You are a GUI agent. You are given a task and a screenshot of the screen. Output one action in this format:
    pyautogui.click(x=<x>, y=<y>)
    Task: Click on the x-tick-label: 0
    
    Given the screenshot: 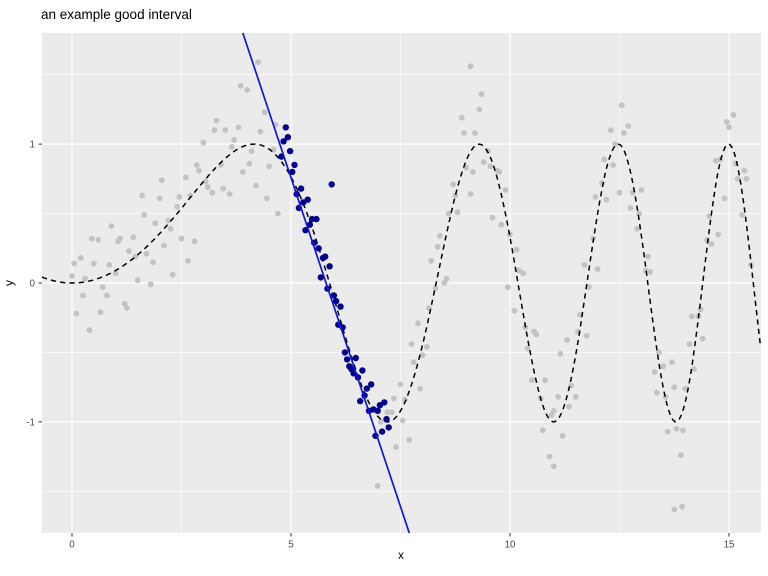 What is the action you would take?
    pyautogui.click(x=72, y=545)
    